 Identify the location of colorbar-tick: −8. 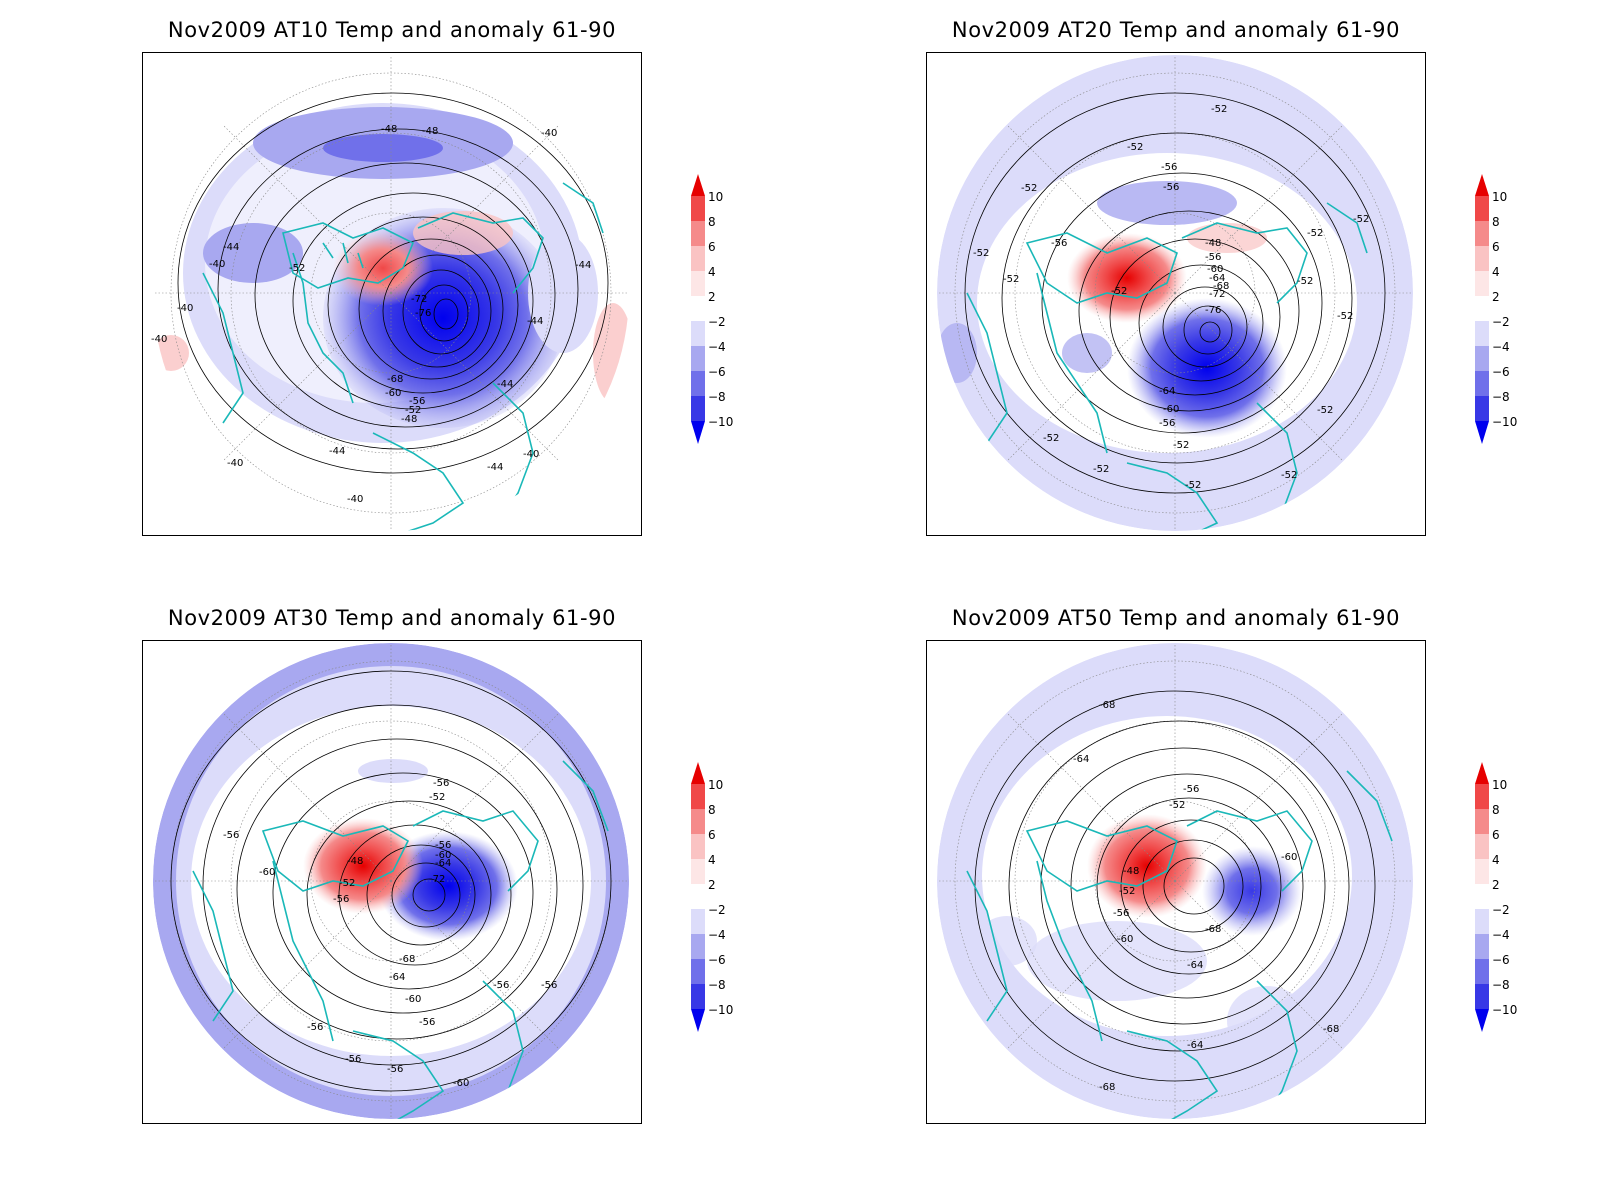
(717, 397).